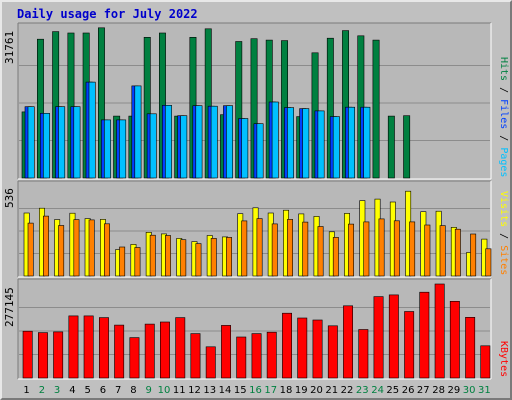 The height and width of the screenshot is (400, 512). I want to click on x-tick-label: 12, so click(194, 390).